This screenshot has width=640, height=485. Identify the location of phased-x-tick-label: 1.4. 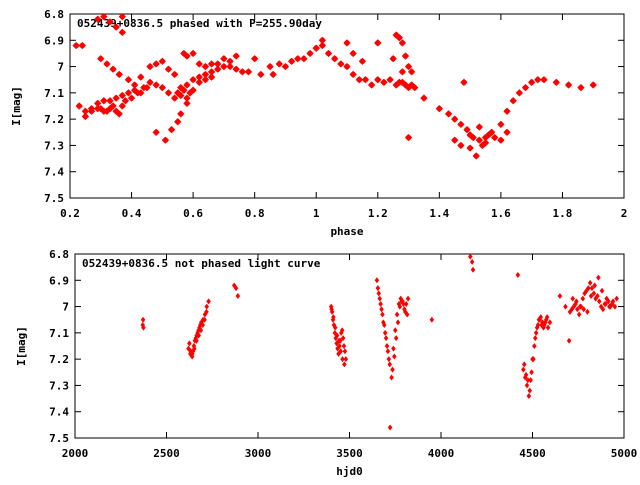
(439, 213).